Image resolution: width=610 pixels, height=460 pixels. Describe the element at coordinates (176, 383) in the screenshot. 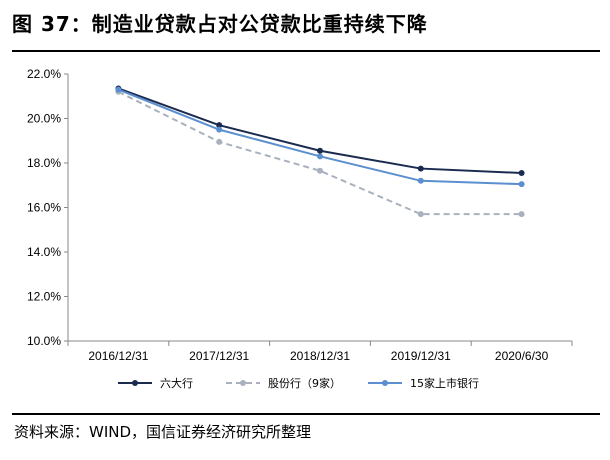

I see `legend-label: 六大行` at that location.